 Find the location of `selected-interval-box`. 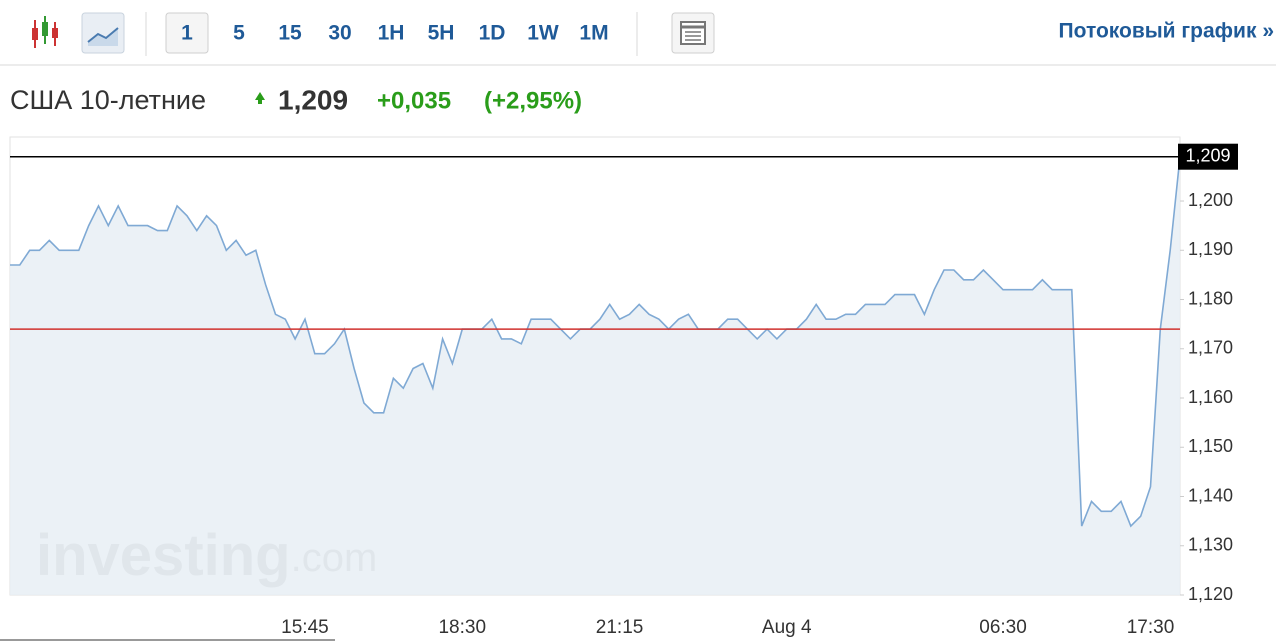

selected-interval-box is located at coordinates (187, 33).